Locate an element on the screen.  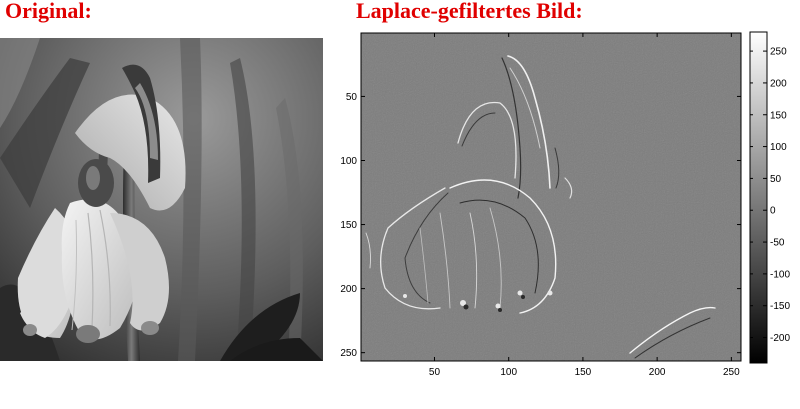
x-tick-label: 50 is located at coordinates (435, 372).